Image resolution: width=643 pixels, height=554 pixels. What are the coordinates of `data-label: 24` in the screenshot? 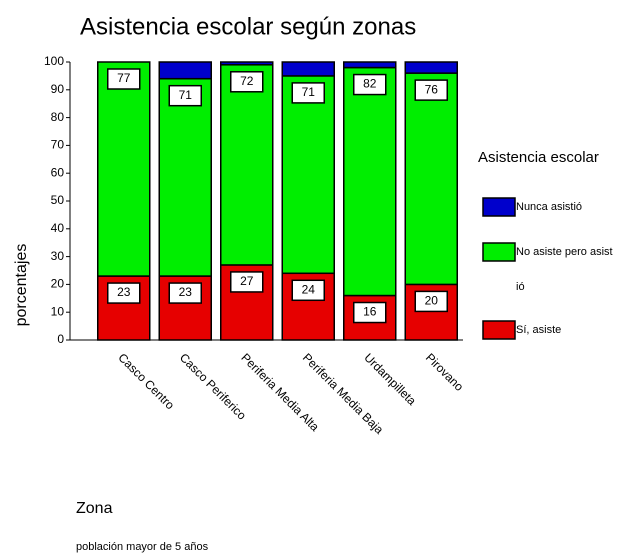 It's located at (309, 289).